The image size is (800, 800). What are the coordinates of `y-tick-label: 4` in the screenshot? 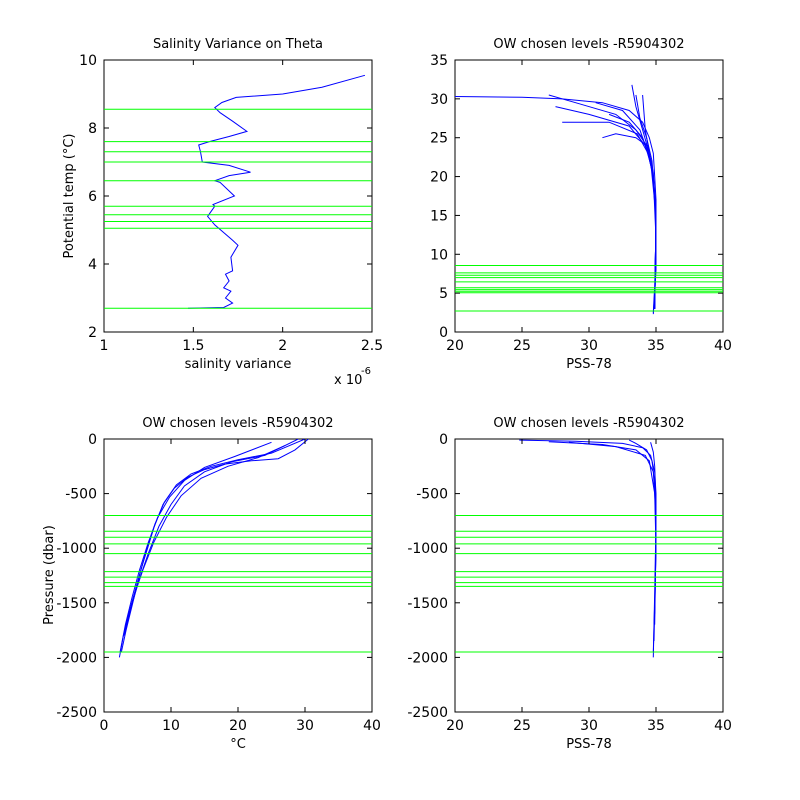 It's located at (92, 265).